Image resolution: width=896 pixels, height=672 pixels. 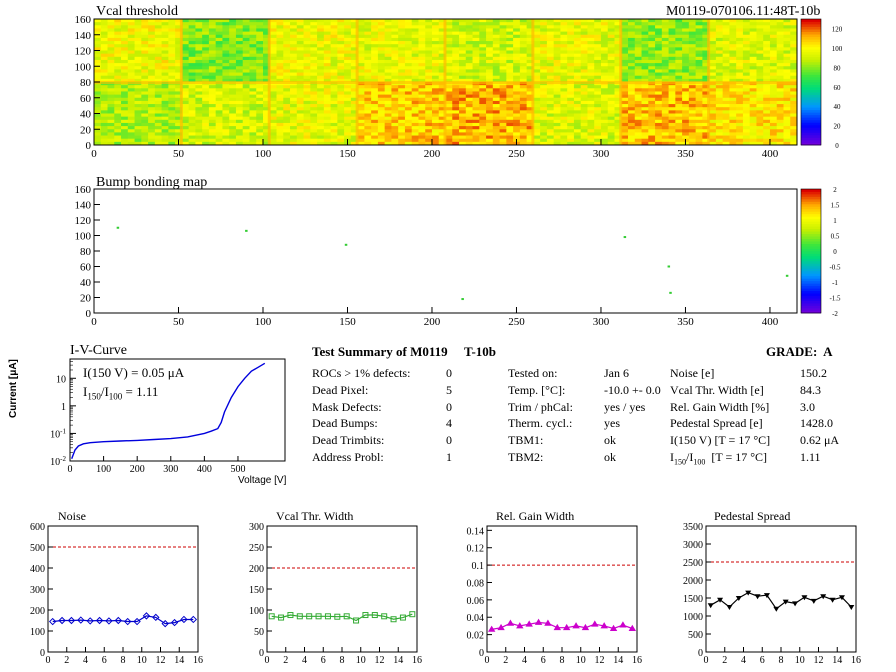 I want to click on summary-right-value: 0.62 μA, so click(x=820, y=440).